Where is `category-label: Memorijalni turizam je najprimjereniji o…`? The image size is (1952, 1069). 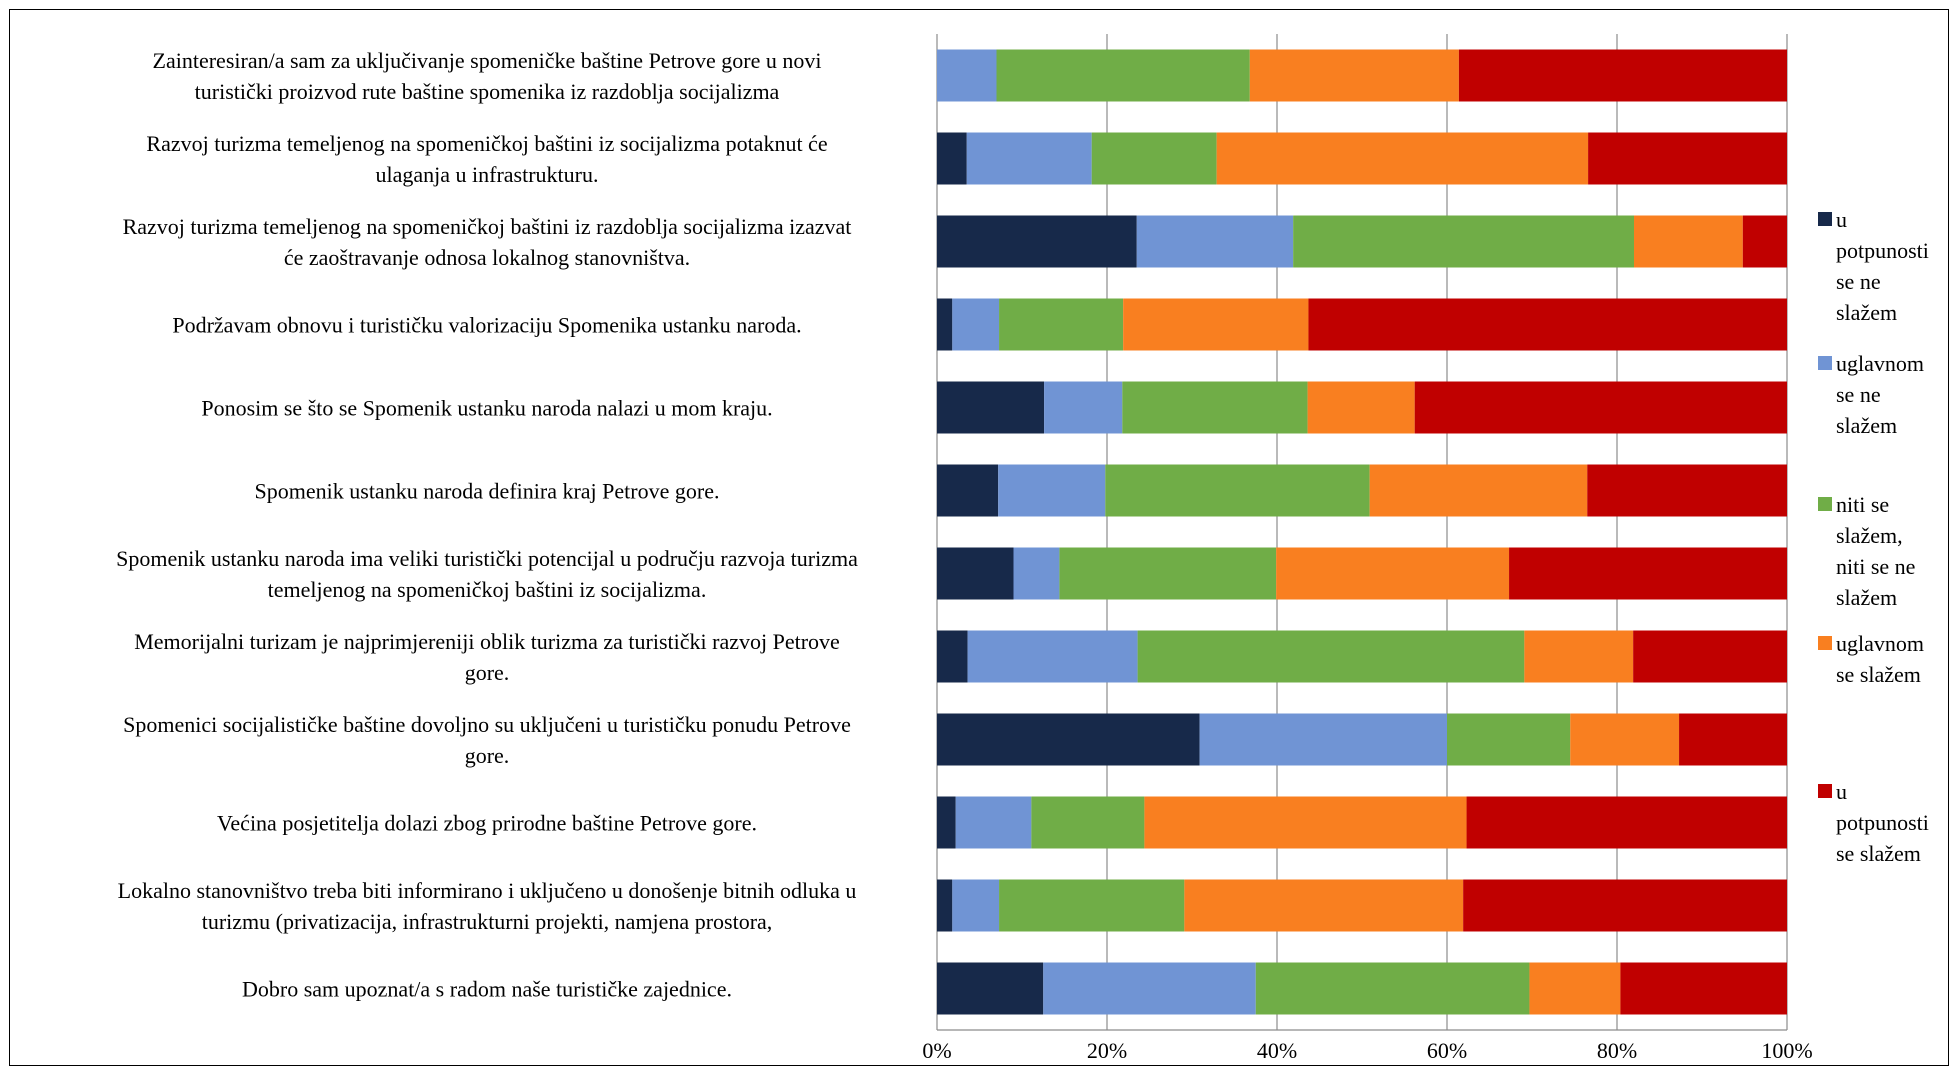 category-label: Memorijalni turizam je najprimjereniji o… is located at coordinates (487, 641).